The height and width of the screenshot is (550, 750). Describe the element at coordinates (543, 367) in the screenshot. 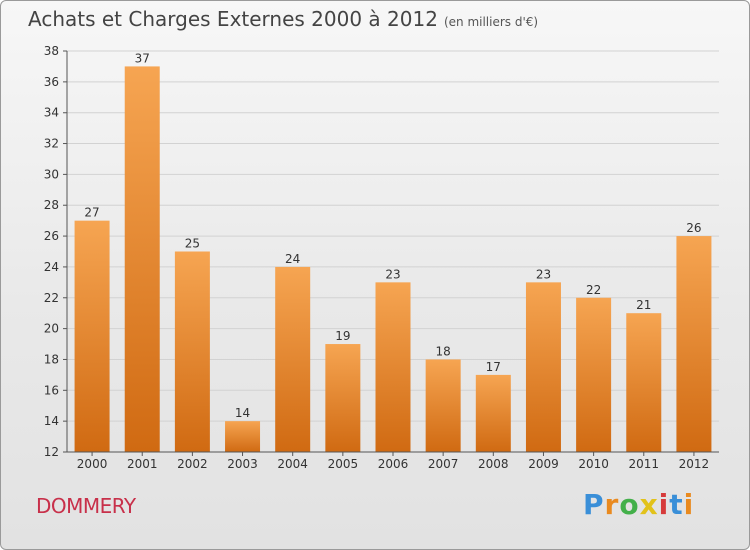

I see `bar-2009` at that location.